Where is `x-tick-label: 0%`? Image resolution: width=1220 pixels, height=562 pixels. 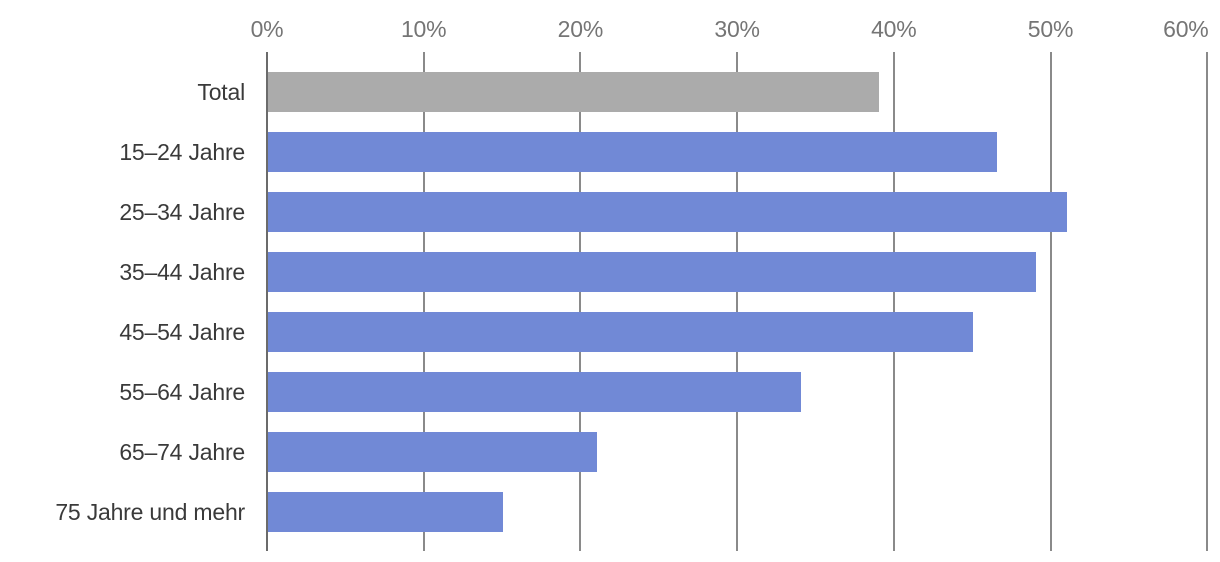
x-tick-label: 0% is located at coordinates (267, 29).